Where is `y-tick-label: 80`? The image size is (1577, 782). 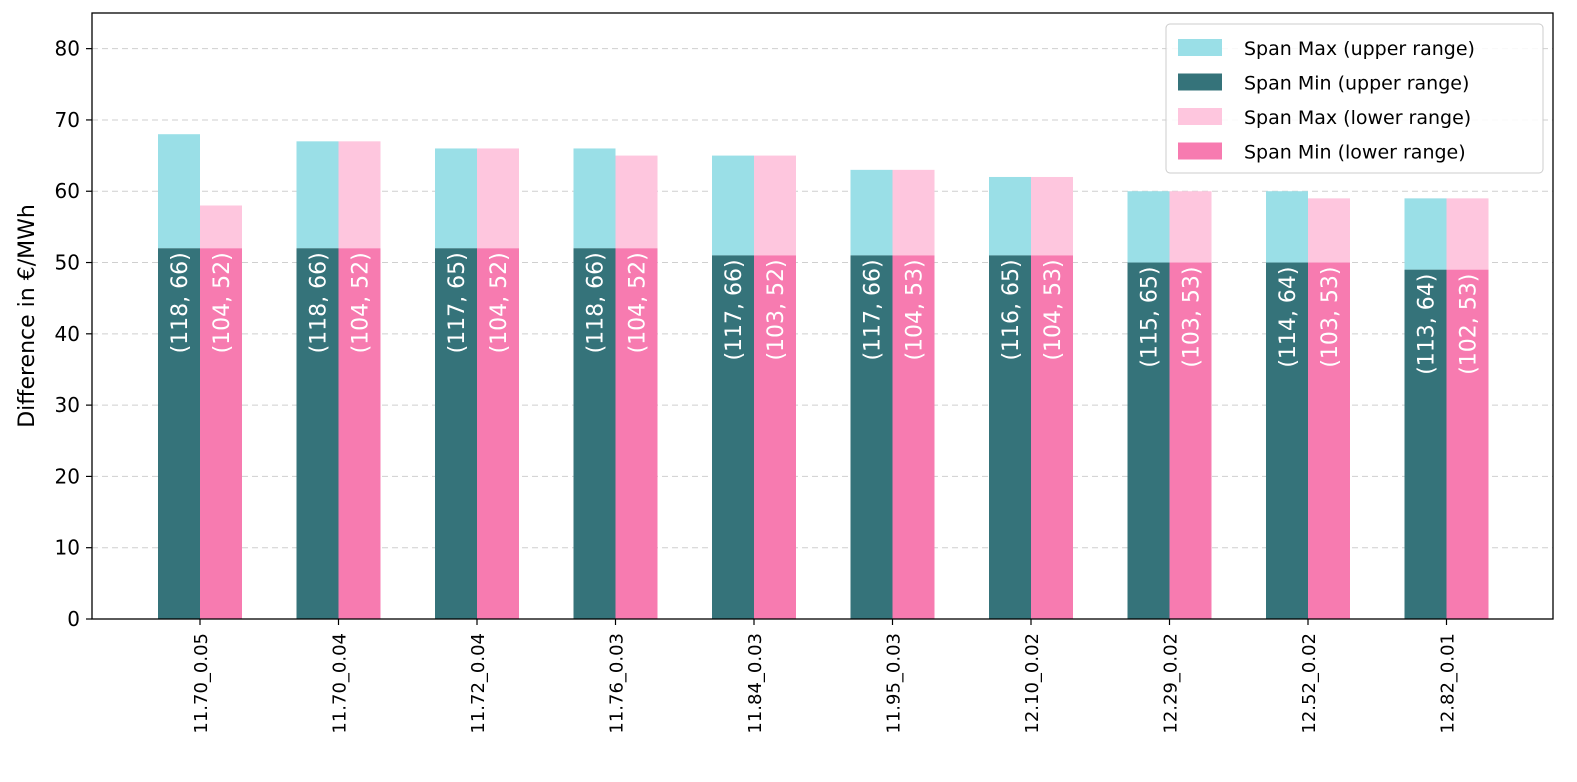 y-tick-label: 80 is located at coordinates (67, 49).